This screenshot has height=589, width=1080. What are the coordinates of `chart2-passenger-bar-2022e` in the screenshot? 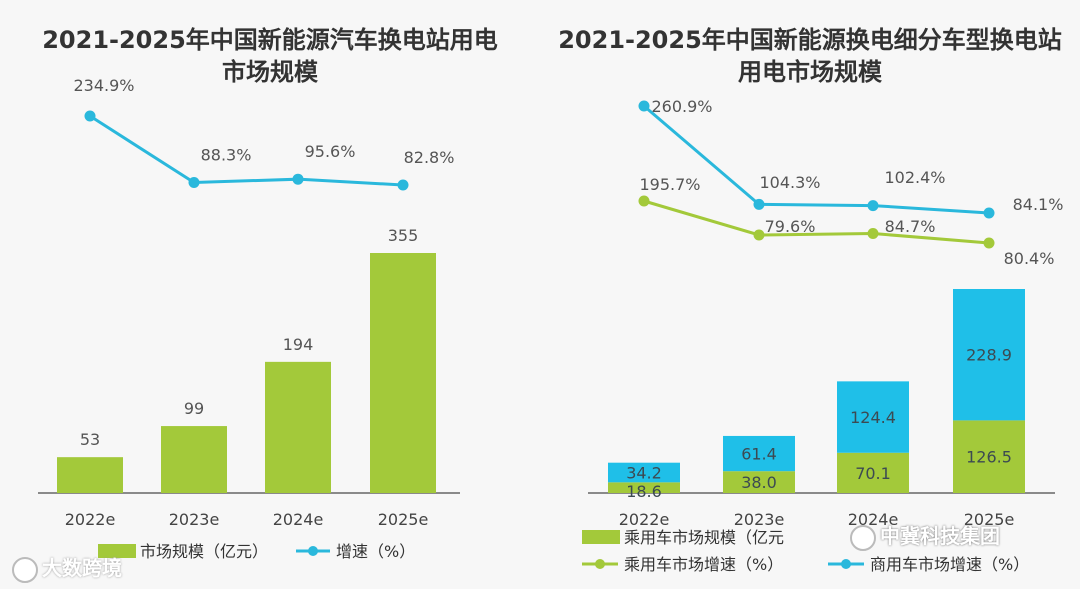 It's located at (644, 487).